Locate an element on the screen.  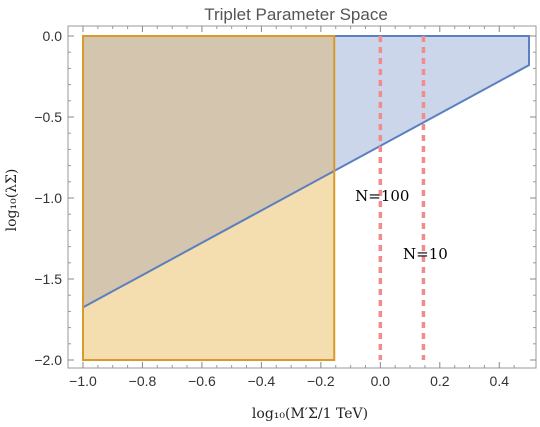
y-tick-label: −1.0 is located at coordinates (48, 198).